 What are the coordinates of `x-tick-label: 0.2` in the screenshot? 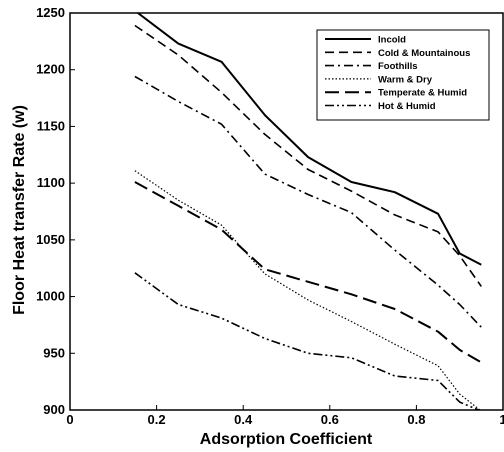 It's located at (157, 419).